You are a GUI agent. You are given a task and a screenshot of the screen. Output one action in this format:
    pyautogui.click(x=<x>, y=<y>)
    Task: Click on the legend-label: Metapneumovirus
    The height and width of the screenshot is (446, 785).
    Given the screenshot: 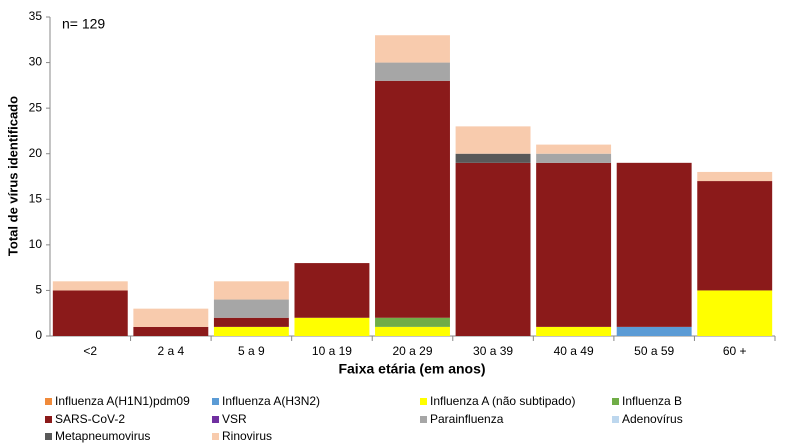 What is the action you would take?
    pyautogui.click(x=102, y=436)
    